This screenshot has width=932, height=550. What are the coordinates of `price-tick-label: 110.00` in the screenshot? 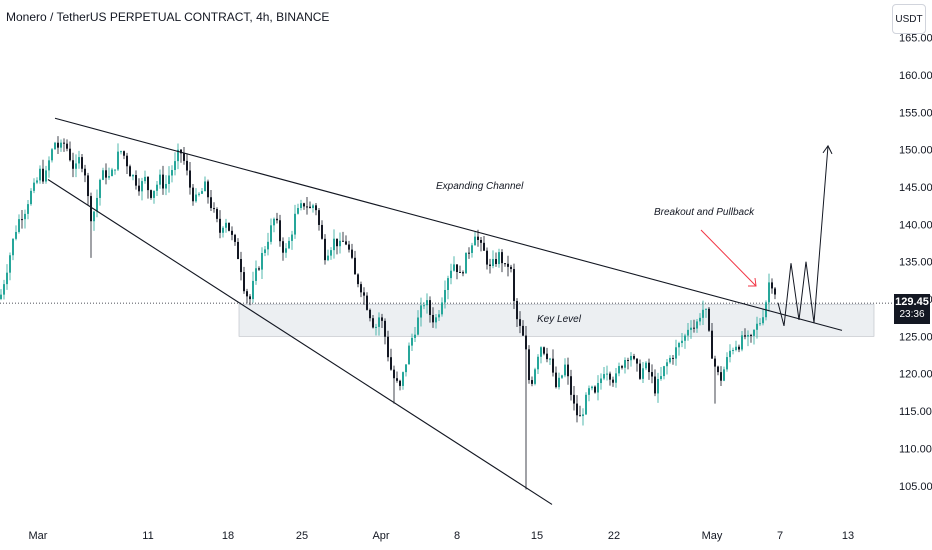 It's located at (915, 449).